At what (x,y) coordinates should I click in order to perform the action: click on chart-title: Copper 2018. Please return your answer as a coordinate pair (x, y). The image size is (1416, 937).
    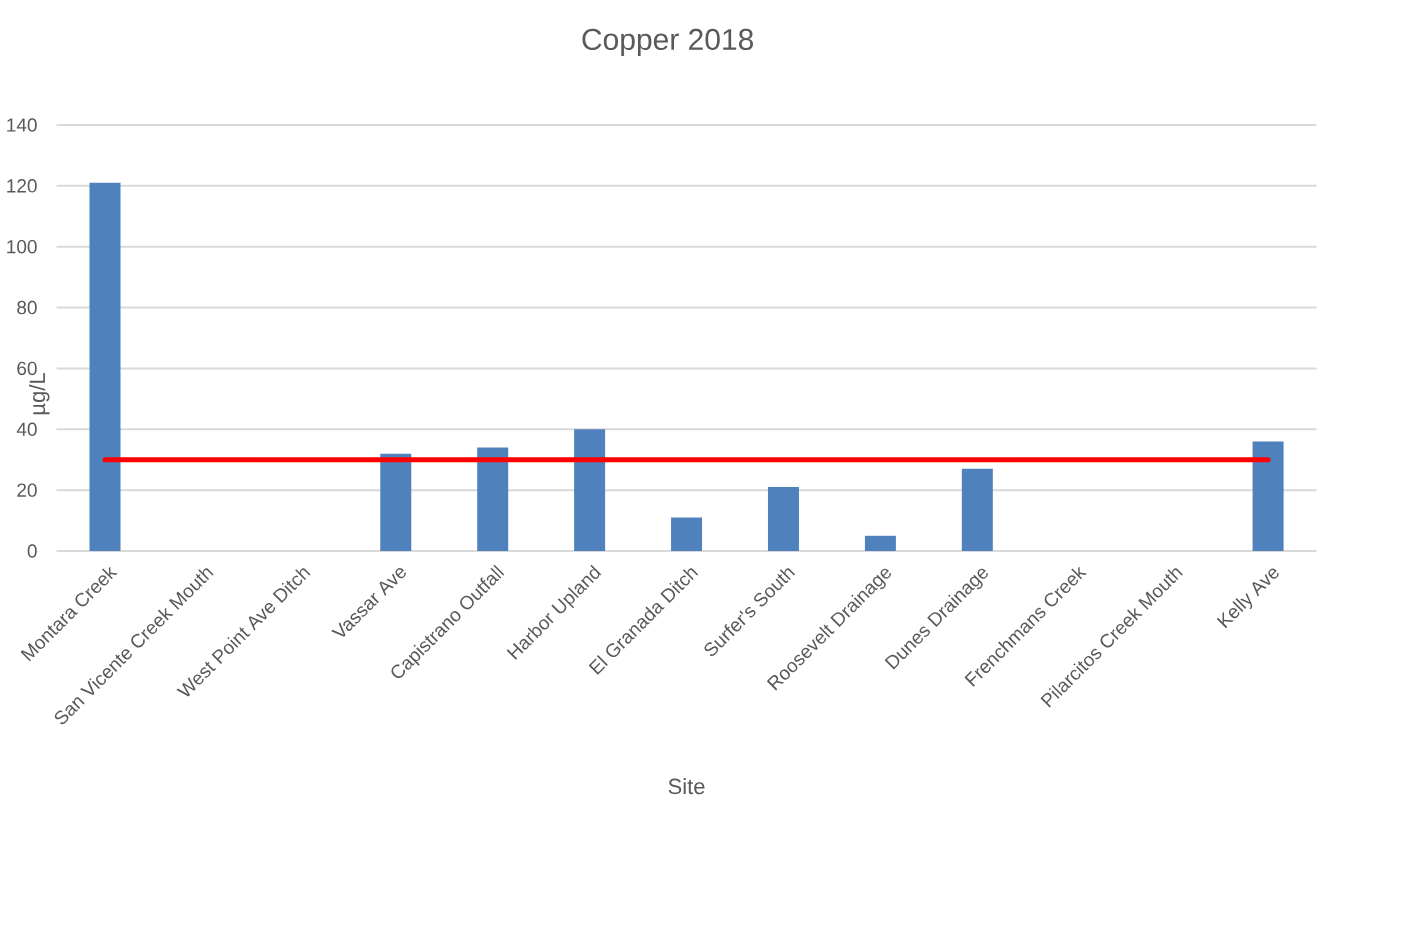
    Looking at the image, I should click on (668, 42).